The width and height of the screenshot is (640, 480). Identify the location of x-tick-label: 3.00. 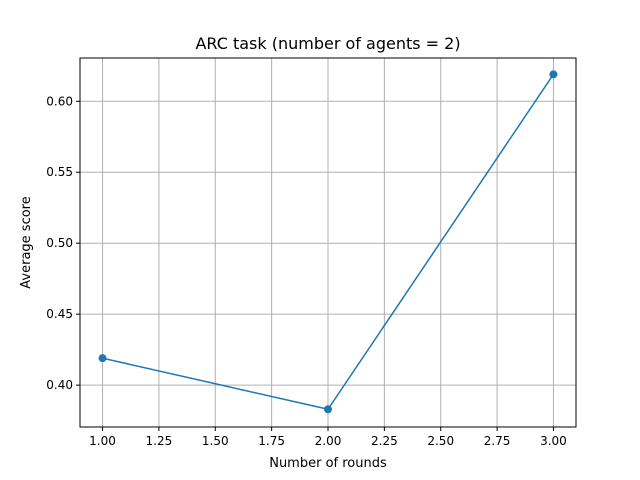
(553, 441).